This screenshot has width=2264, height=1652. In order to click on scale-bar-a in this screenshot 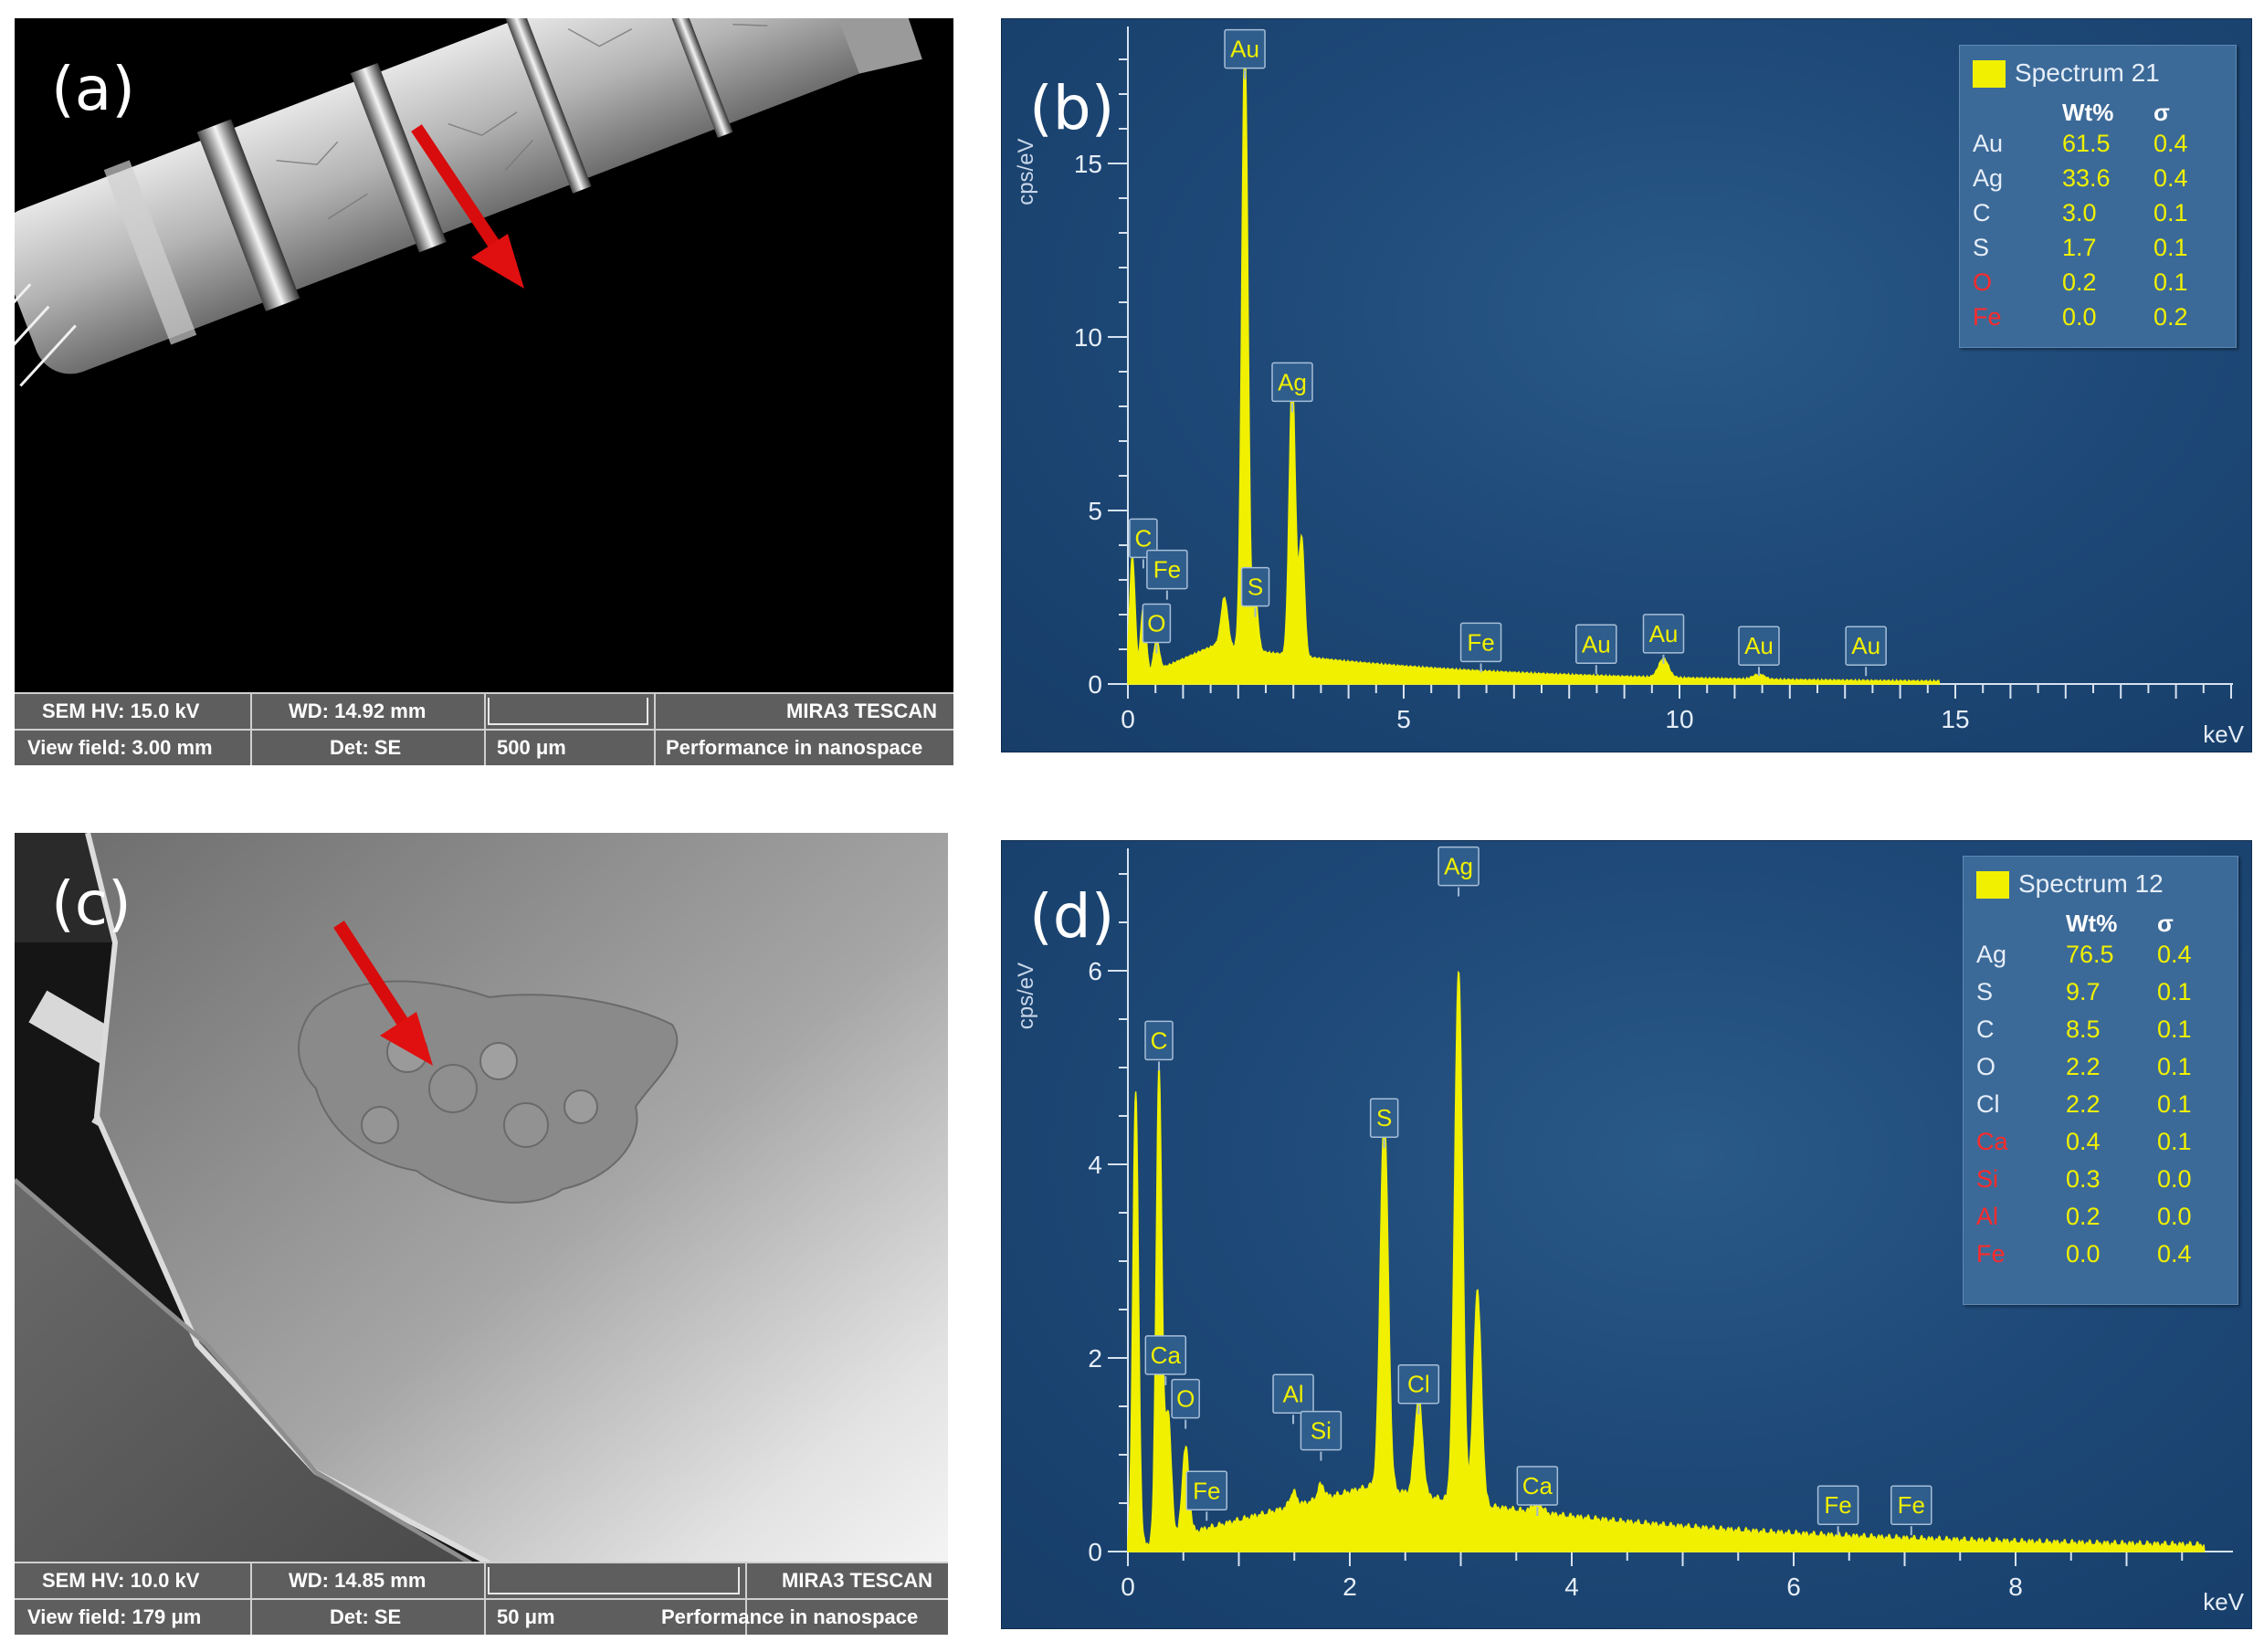, I will do `click(568, 711)`.